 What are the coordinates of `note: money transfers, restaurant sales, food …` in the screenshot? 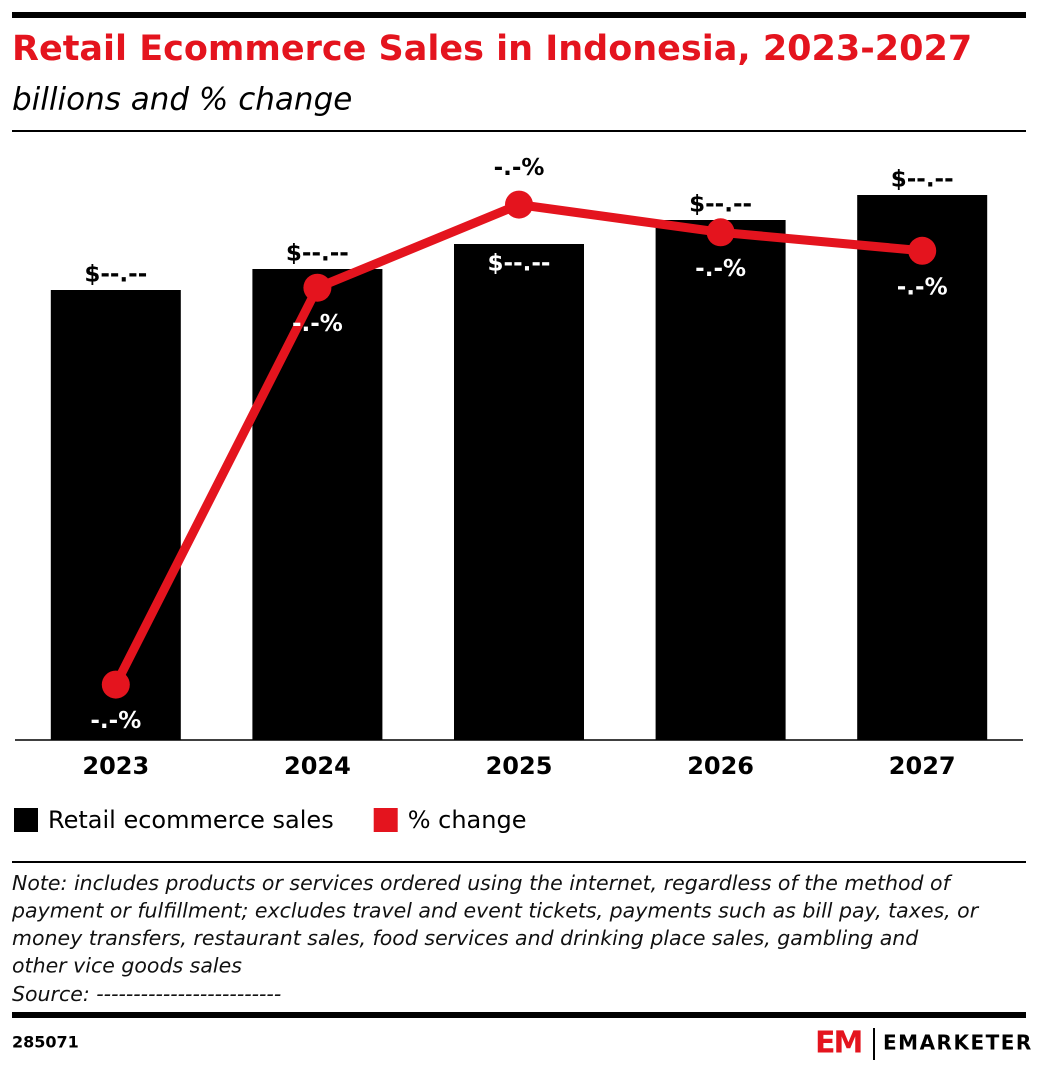 It's located at (465, 938).